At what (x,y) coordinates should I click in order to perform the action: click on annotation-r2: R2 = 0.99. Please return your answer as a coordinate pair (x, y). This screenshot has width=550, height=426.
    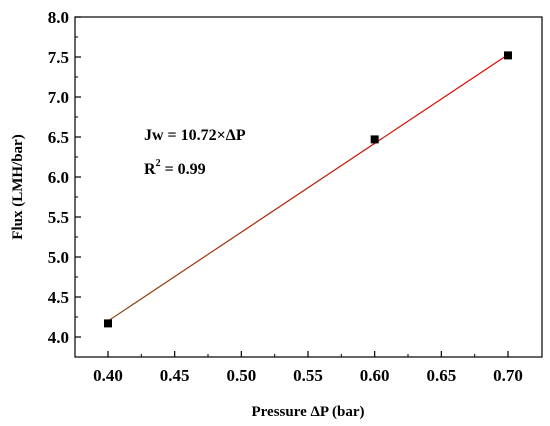
    Looking at the image, I should click on (175, 168).